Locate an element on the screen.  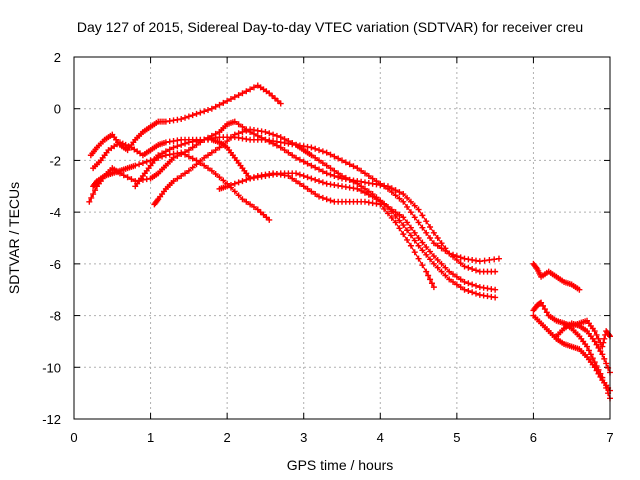
y-tick-label: 2 is located at coordinates (57, 57).